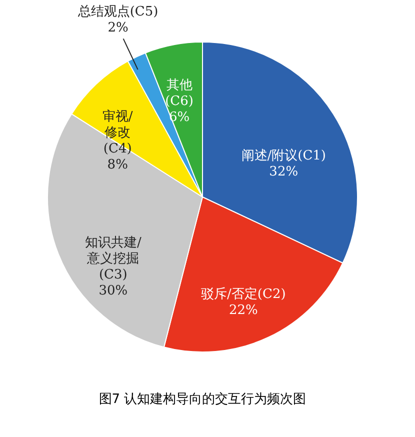 Image resolution: width=415 pixels, height=437 pixels. Describe the element at coordinates (118, 132) in the screenshot. I see `slice-label: 审视/ 修改 (C4)` at that location.